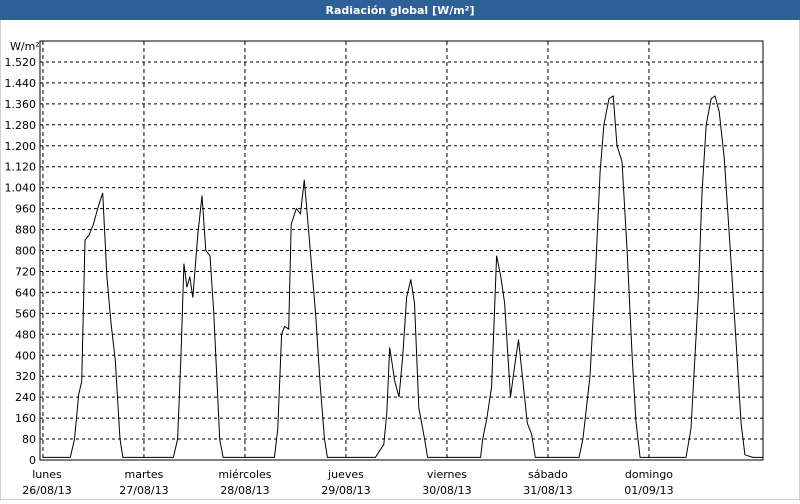 The width and height of the screenshot is (800, 504). Describe the element at coordinates (25, 376) in the screenshot. I see `y-tick-label: 320` at that location.